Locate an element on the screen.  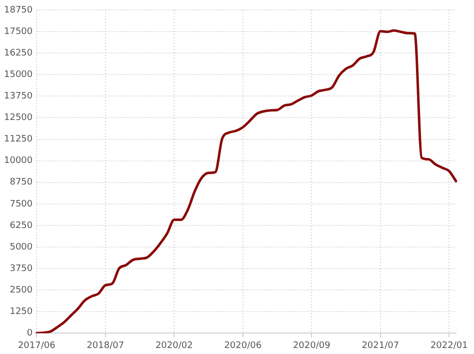
y-tick-label: 10000 is located at coordinates (18, 161).